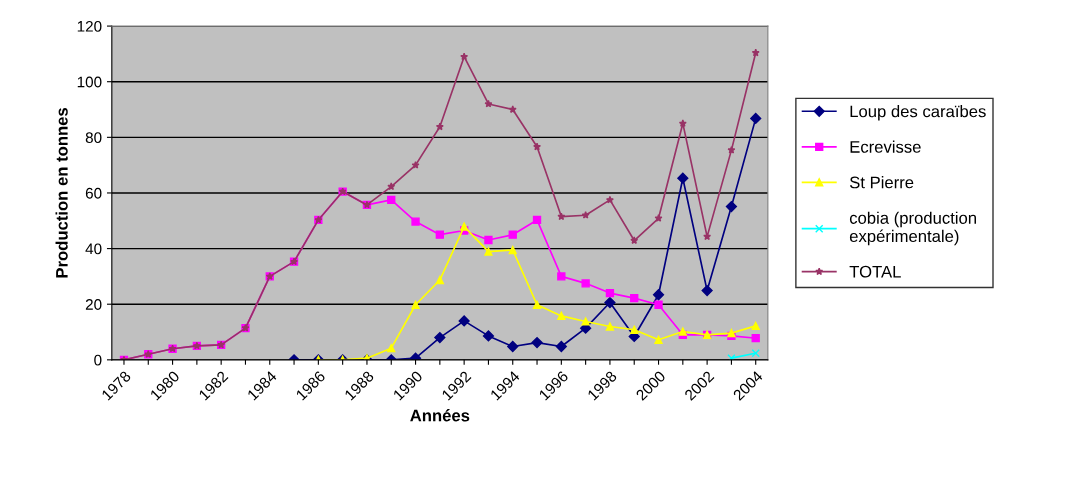  I want to click on y-tick-label: 120, so click(89, 26).